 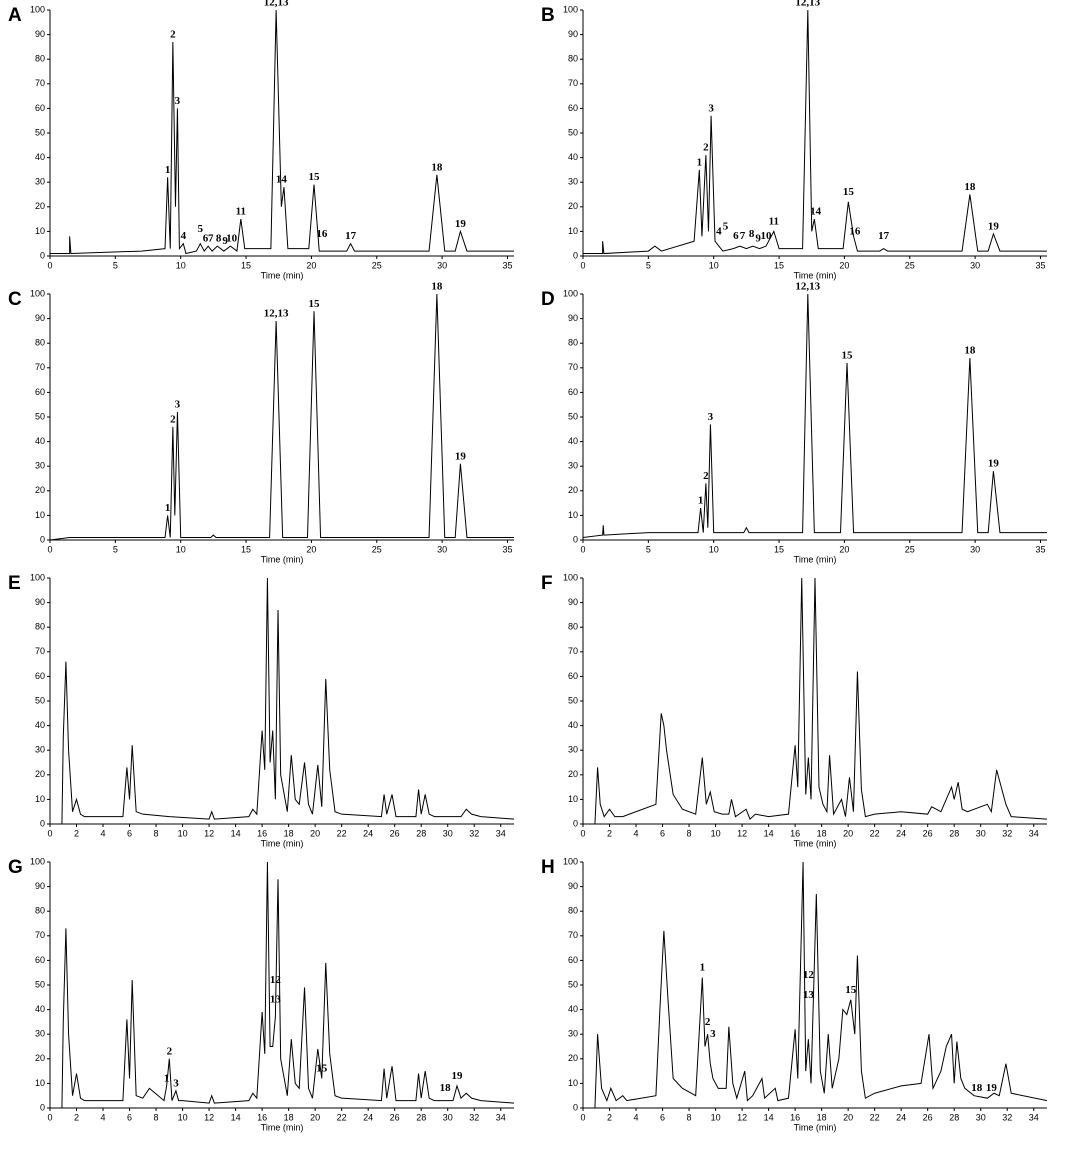 What do you see at coordinates (282, 275) in the screenshot?
I see `x-axis-label: Time (min)` at bounding box center [282, 275].